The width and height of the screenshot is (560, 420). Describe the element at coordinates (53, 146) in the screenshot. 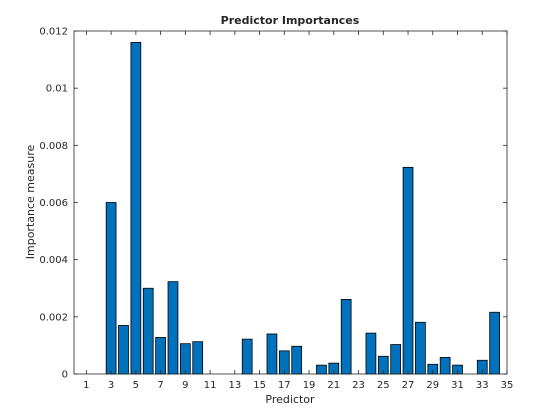

I see `y-tick-label: 0.008` at that location.